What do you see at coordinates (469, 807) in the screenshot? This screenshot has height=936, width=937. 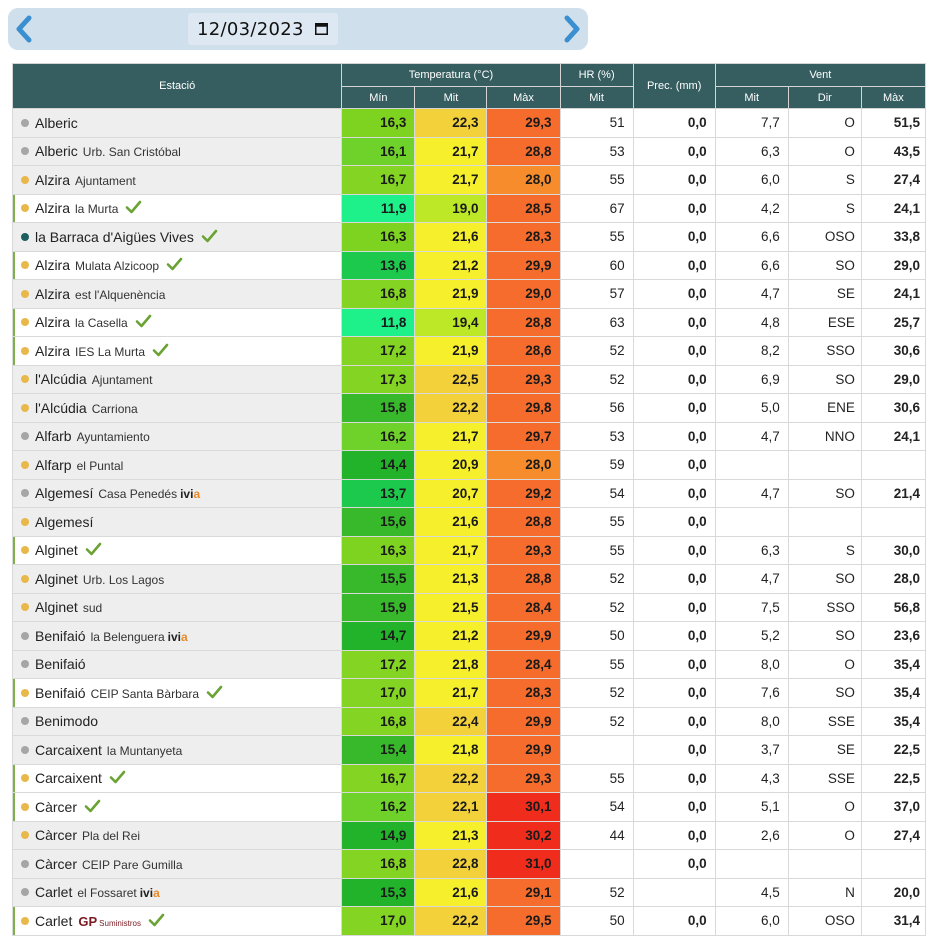 I see `station-row: Càrcer 16,2 22,1 30,1 54 0,0 5,1 O 37,0` at bounding box center [469, 807].